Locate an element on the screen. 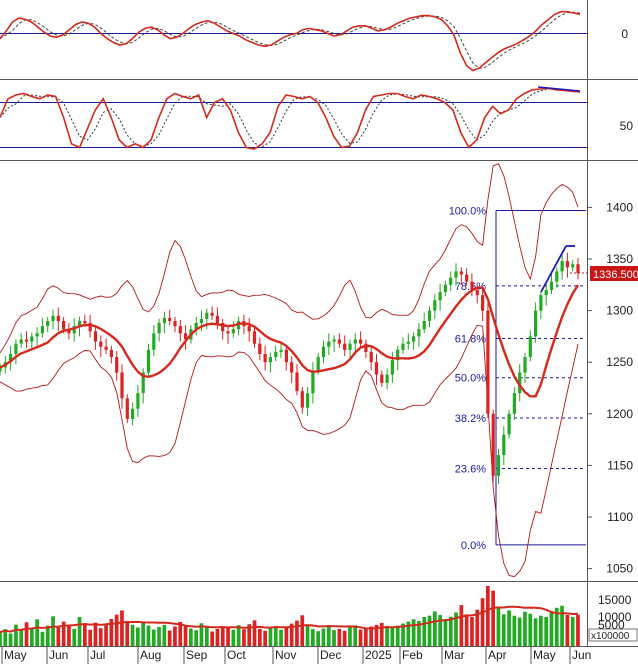 This screenshot has width=638, height=664. trend-line is located at coordinates (553, 269).